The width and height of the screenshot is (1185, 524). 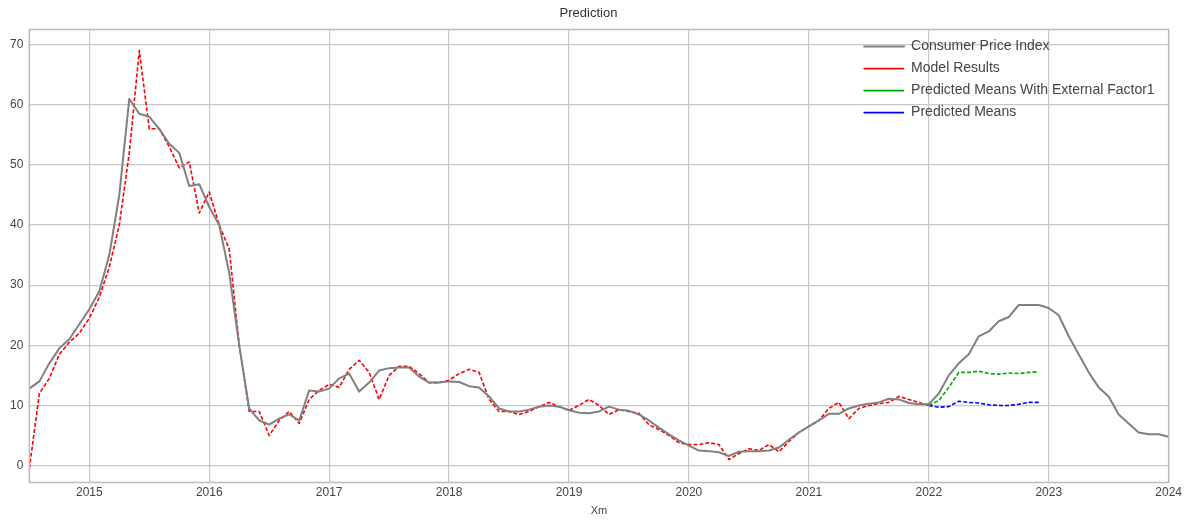 What do you see at coordinates (569, 491) in the screenshot?
I see `x-tick-label: 2019` at bounding box center [569, 491].